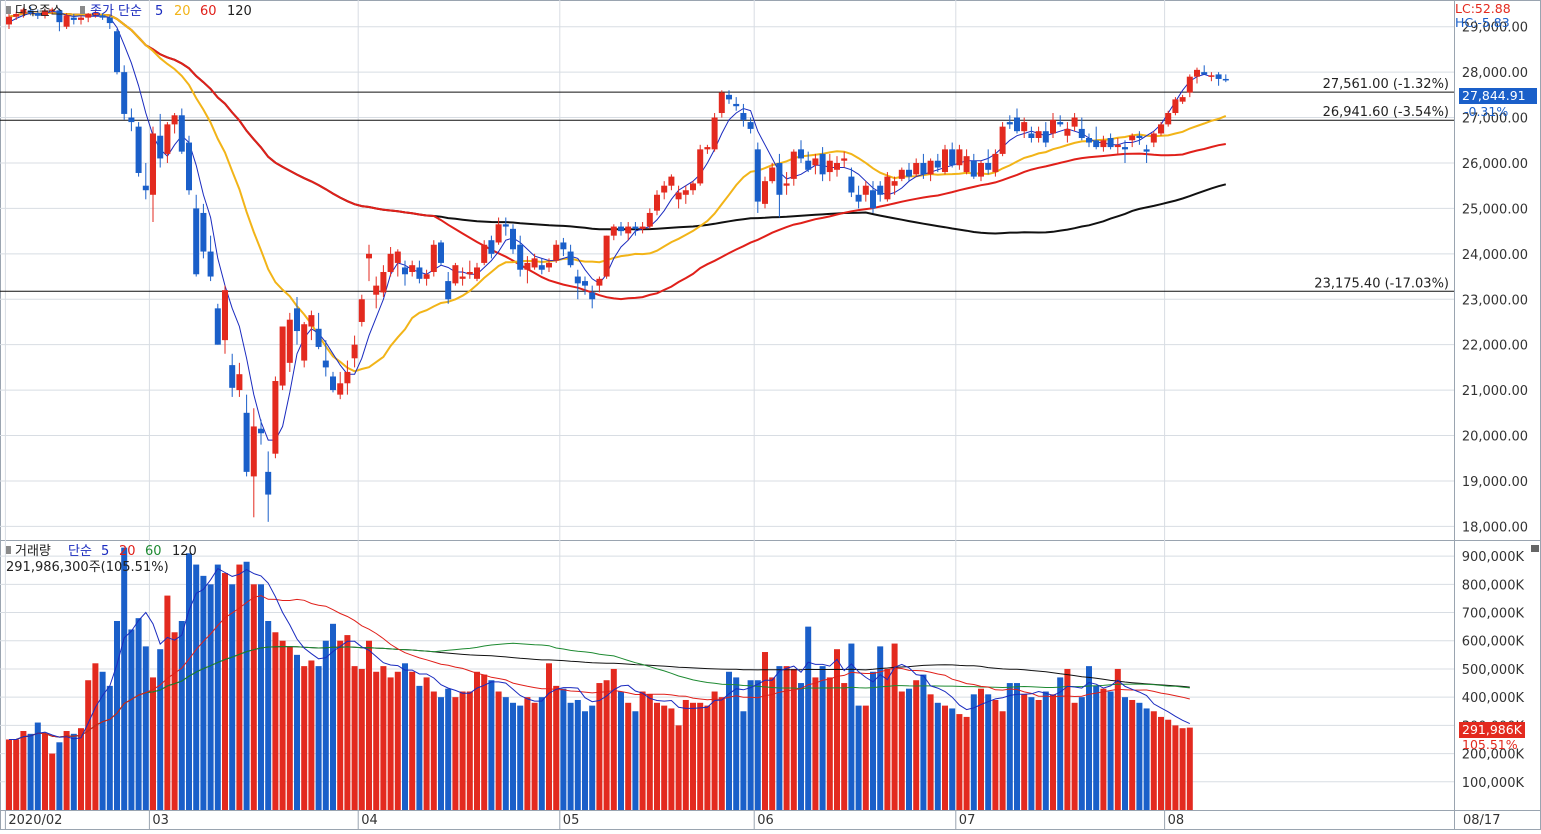 The width and height of the screenshot is (1541, 834). What do you see at coordinates (159, 11) in the screenshot?
I see `ma5-label: 5` at bounding box center [159, 11].